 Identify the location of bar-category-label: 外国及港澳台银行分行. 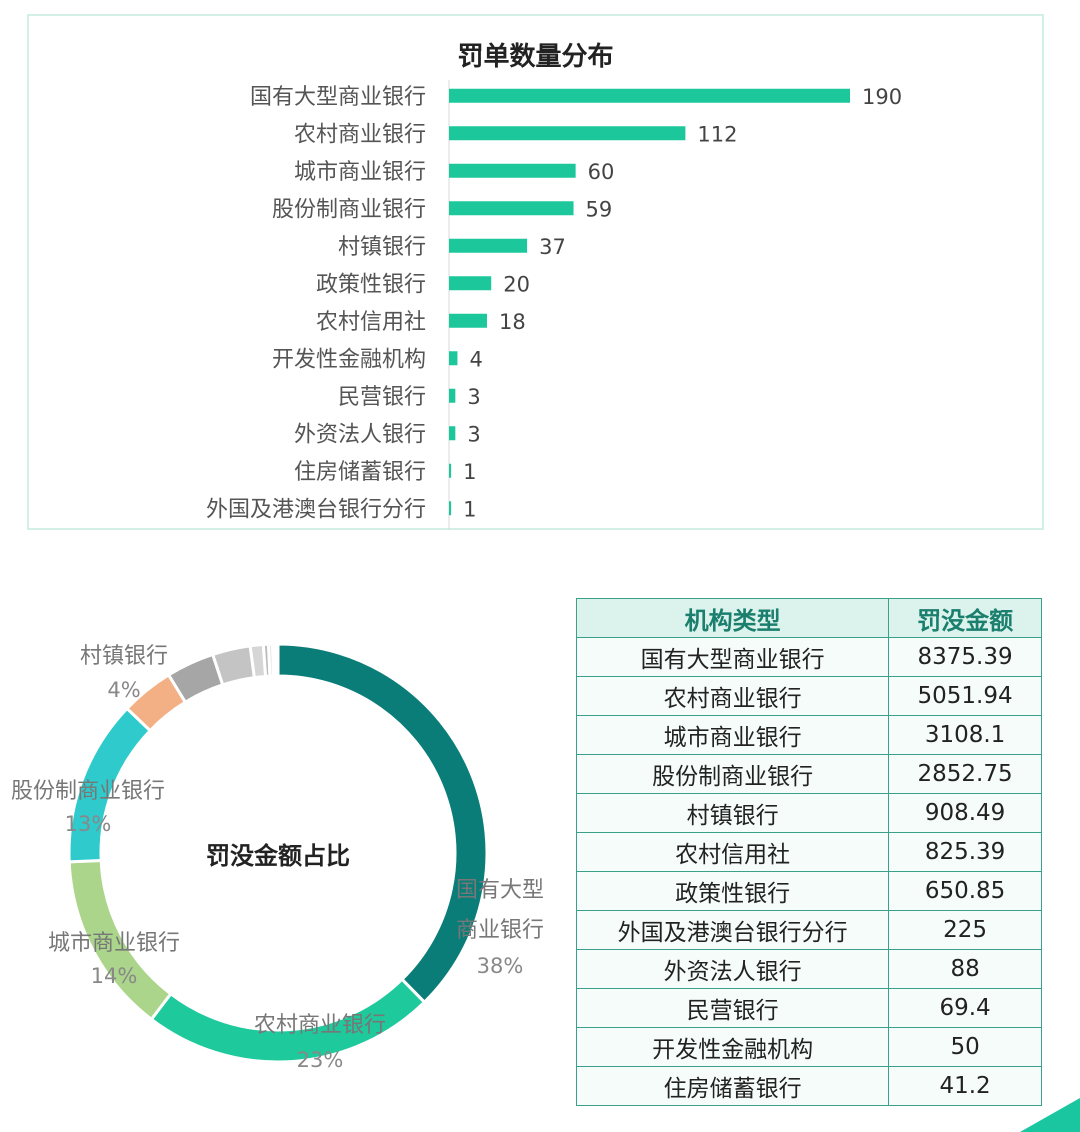
(316, 509).